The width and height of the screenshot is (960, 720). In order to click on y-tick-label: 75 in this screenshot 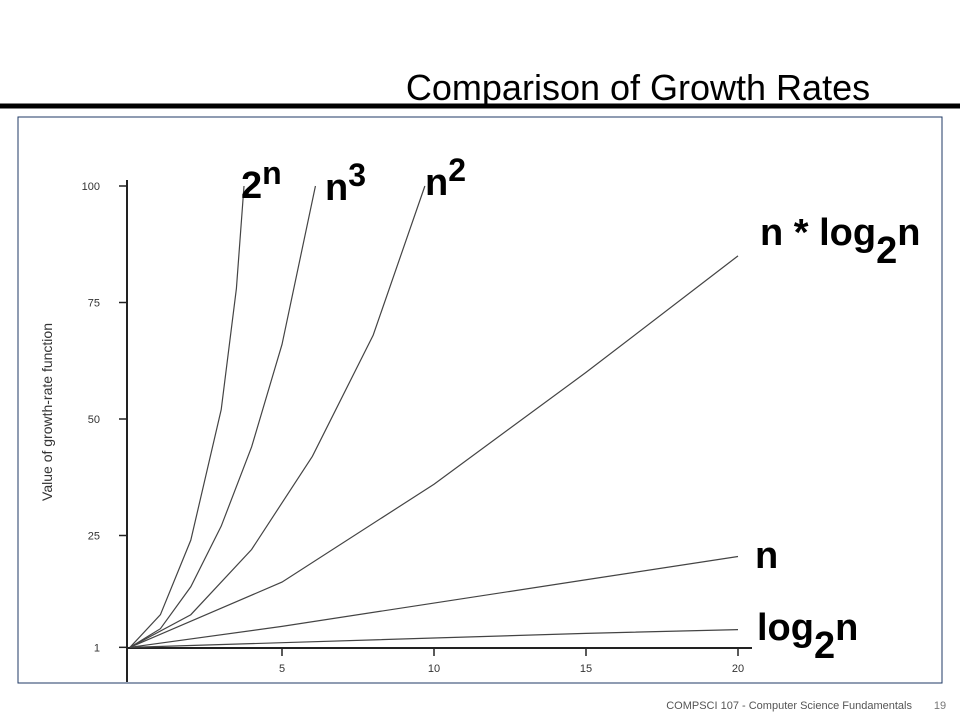, I will do `click(94, 304)`.